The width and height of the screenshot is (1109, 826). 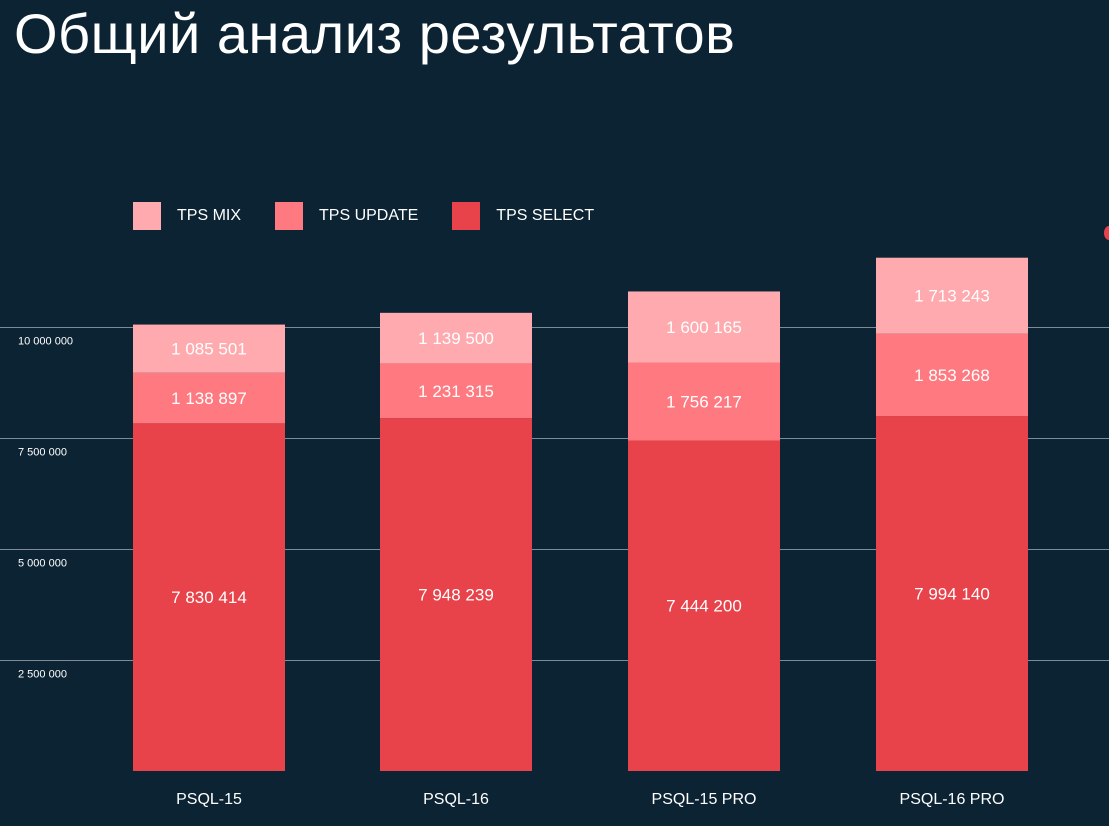 What do you see at coordinates (545, 215) in the screenshot?
I see `legend-label-tps-select: TPS SELECT` at bounding box center [545, 215].